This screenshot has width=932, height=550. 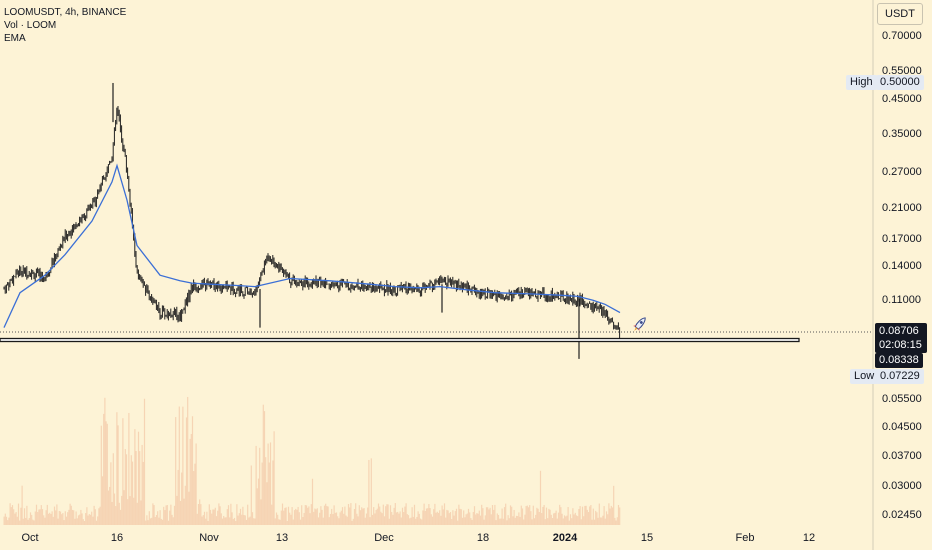 I want to click on symbol-title: LOOMUSDT, 4h, BINANCE, so click(x=65, y=12).